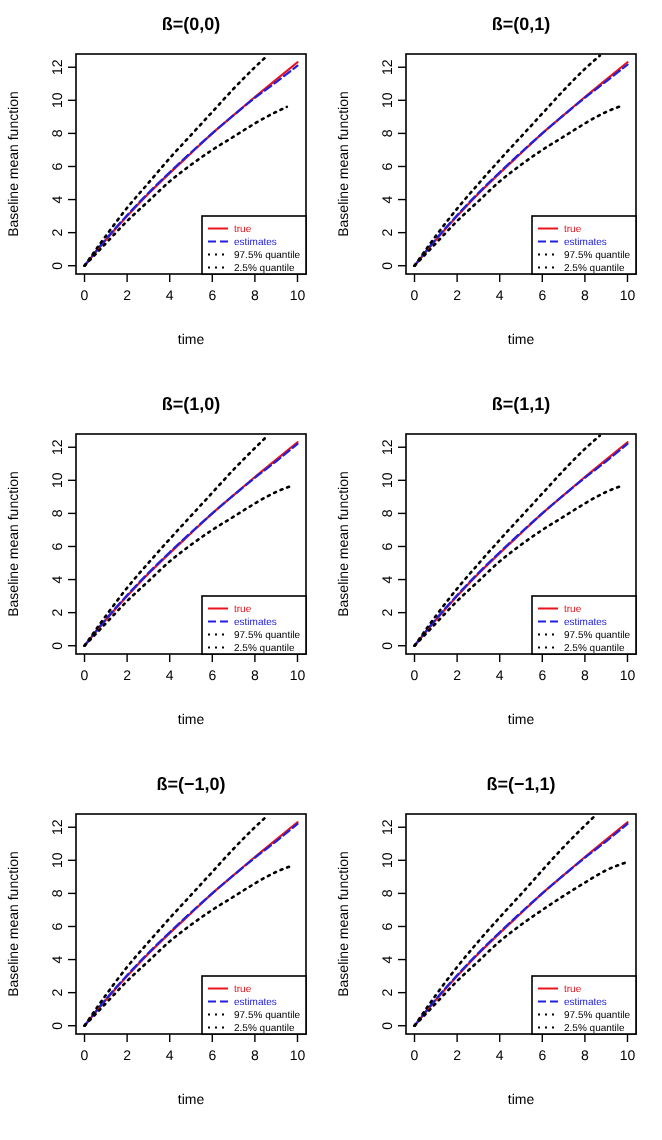 The height and width of the screenshot is (1140, 662). Describe the element at coordinates (191, 24) in the screenshot. I see `chart-title: ß=(0,0)` at that location.